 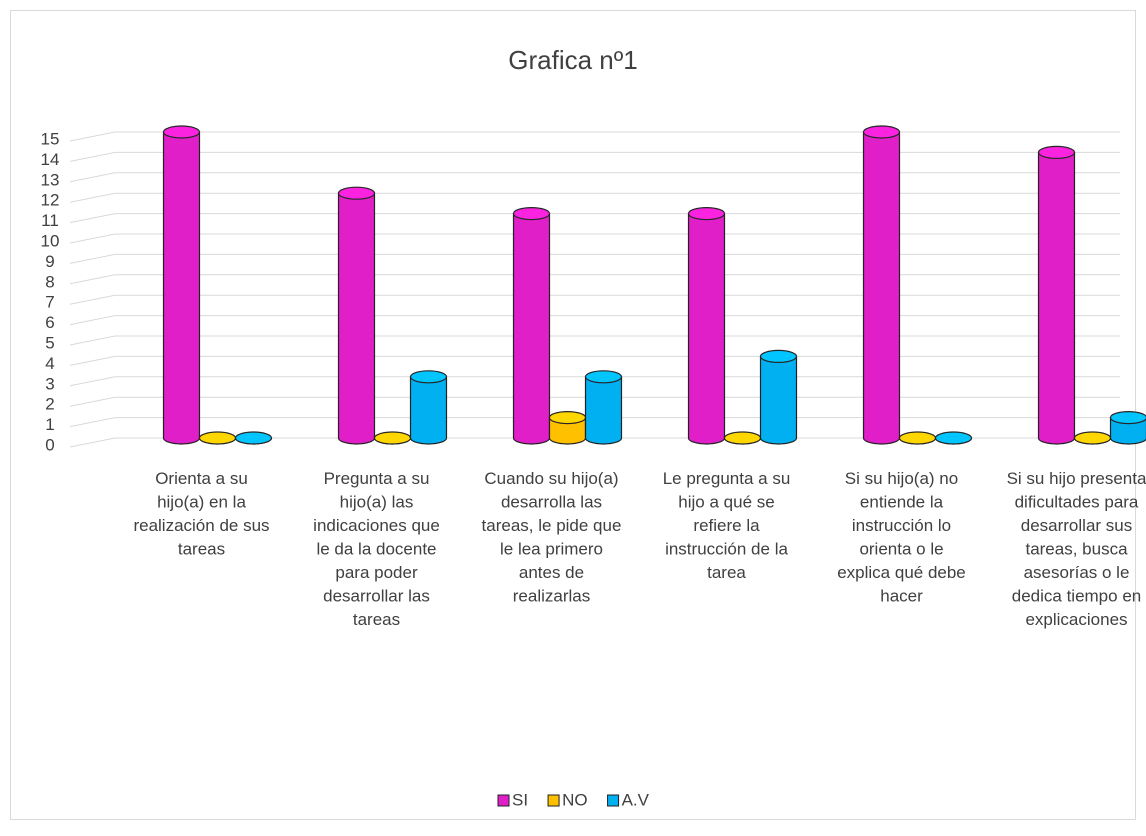 What do you see at coordinates (520, 799) in the screenshot?
I see `legend-label: SI` at bounding box center [520, 799].